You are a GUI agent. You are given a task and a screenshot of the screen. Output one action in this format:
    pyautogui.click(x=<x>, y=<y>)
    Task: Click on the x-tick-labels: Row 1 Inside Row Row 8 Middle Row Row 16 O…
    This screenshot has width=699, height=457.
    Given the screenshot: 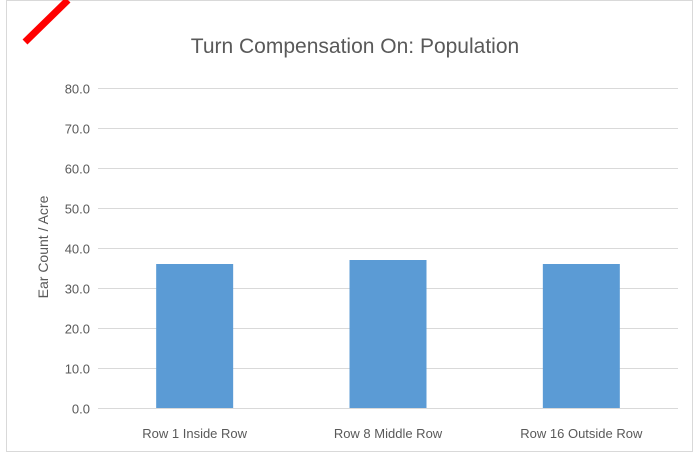 What is the action you would take?
    pyautogui.click(x=392, y=433)
    